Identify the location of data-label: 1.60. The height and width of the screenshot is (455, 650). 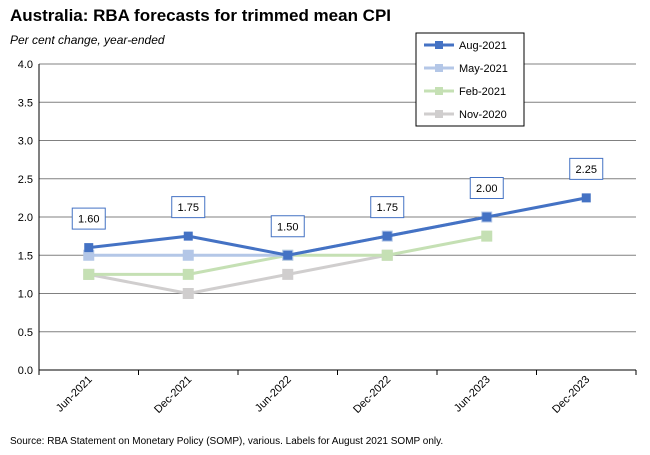
(88, 220).